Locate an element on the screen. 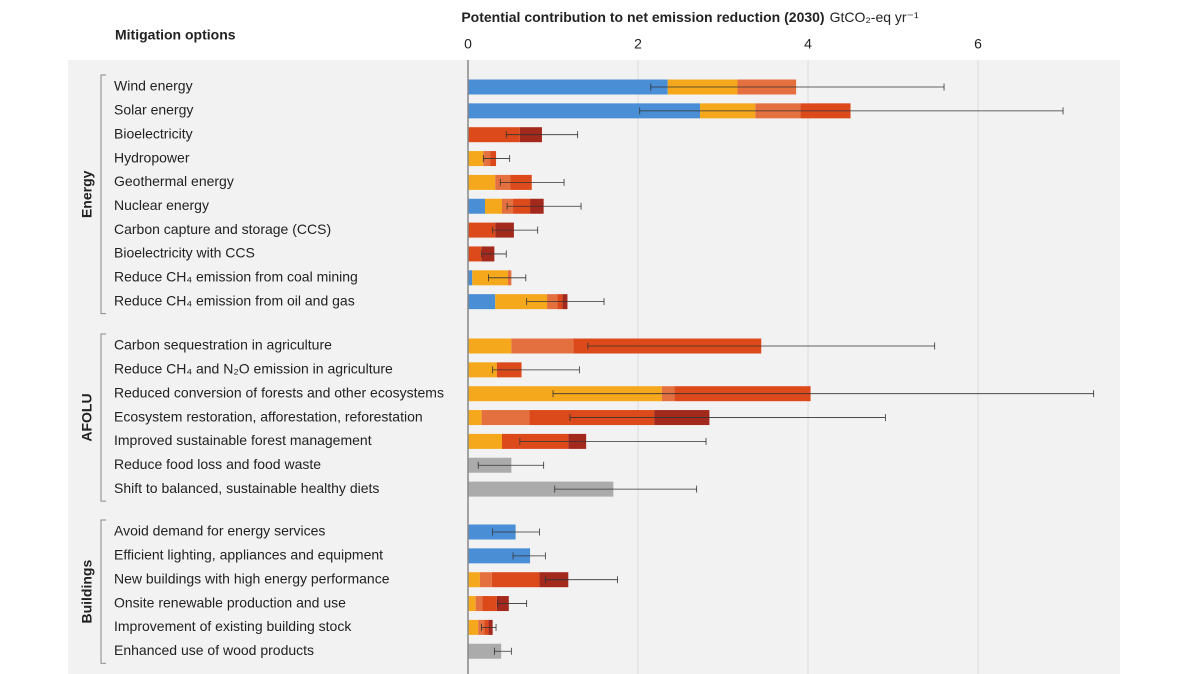 Image resolution: width=1200 pixels, height=674 pixels. category-label: Solar energy is located at coordinates (153, 110).